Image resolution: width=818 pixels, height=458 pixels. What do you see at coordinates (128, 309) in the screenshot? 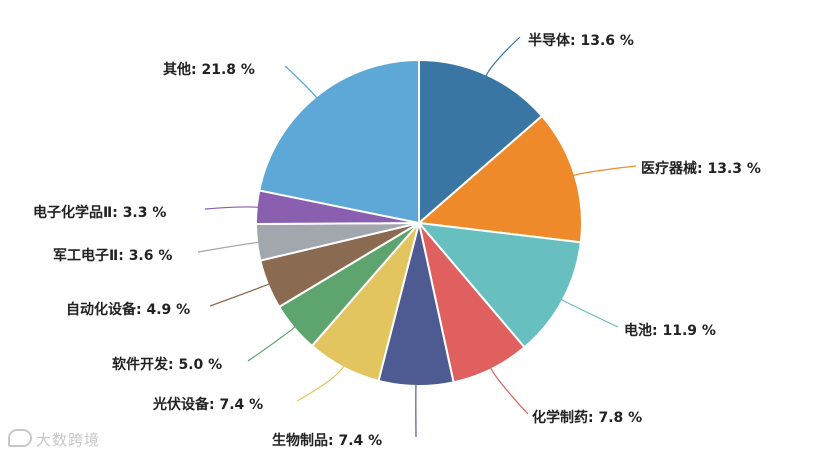
I see `slice-label-8: 自动化设备: 4.9 %` at bounding box center [128, 309].